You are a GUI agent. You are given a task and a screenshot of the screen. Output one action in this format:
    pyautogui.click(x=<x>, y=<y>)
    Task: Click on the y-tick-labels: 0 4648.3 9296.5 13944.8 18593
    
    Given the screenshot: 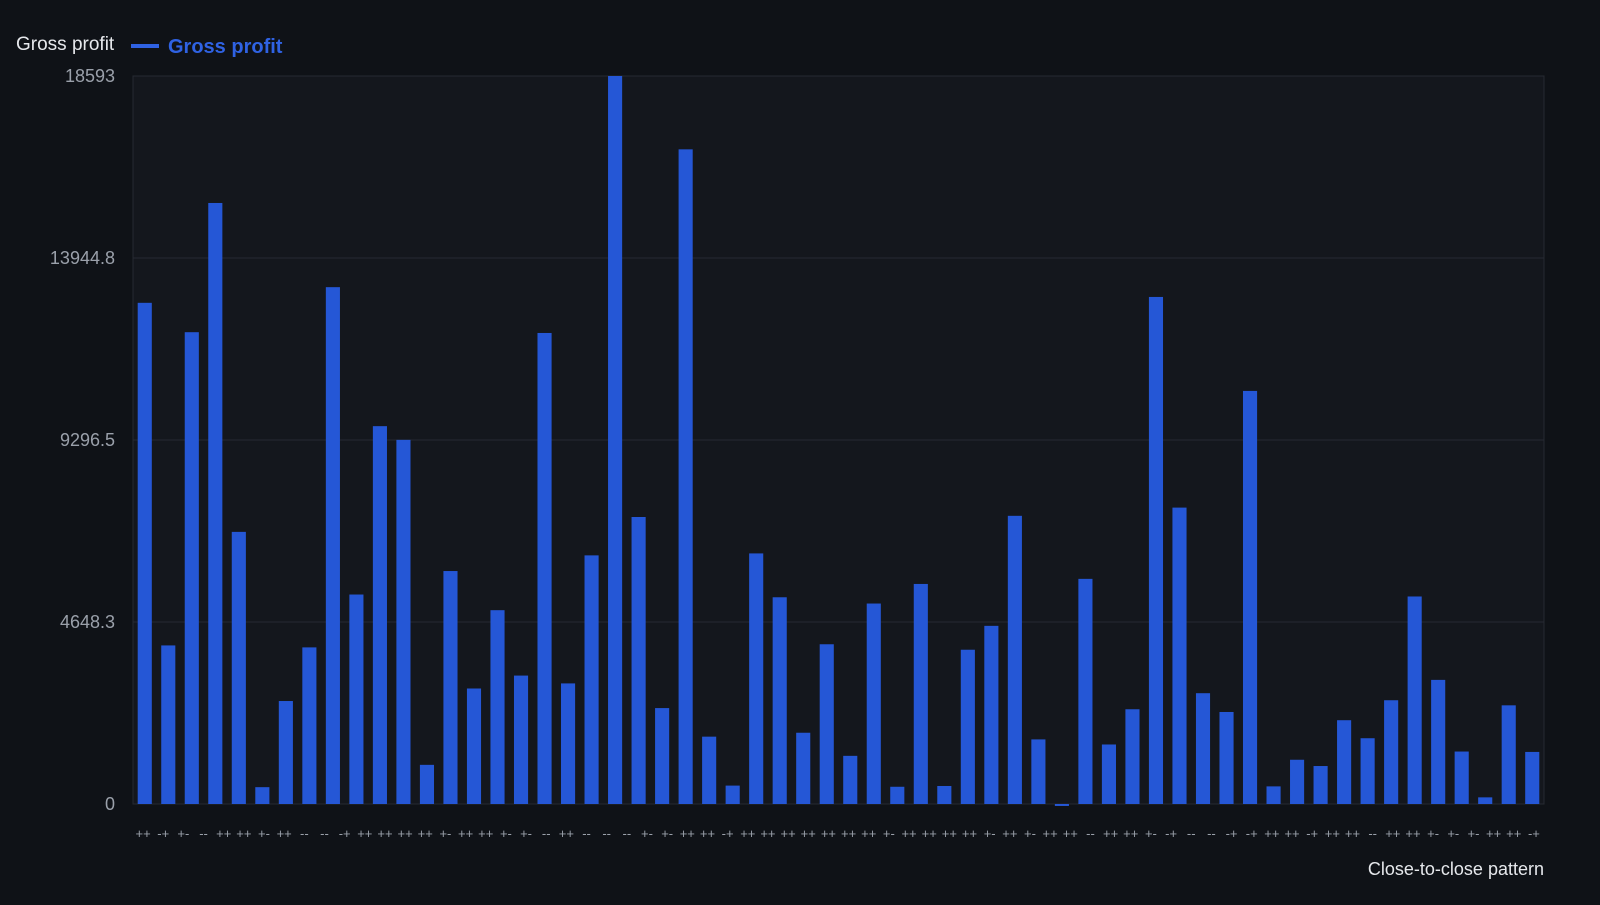 What is the action you would take?
    pyautogui.click(x=82, y=440)
    